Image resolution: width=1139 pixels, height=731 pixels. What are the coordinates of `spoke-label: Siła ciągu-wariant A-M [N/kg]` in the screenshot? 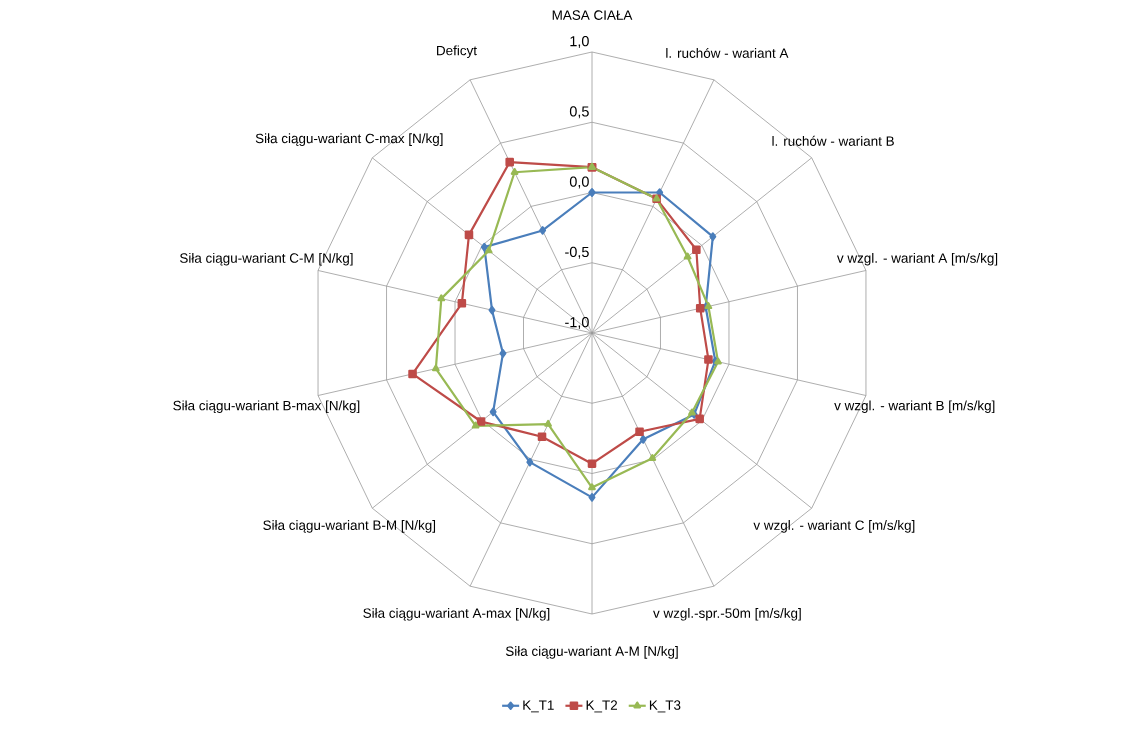 It's located at (591, 652).